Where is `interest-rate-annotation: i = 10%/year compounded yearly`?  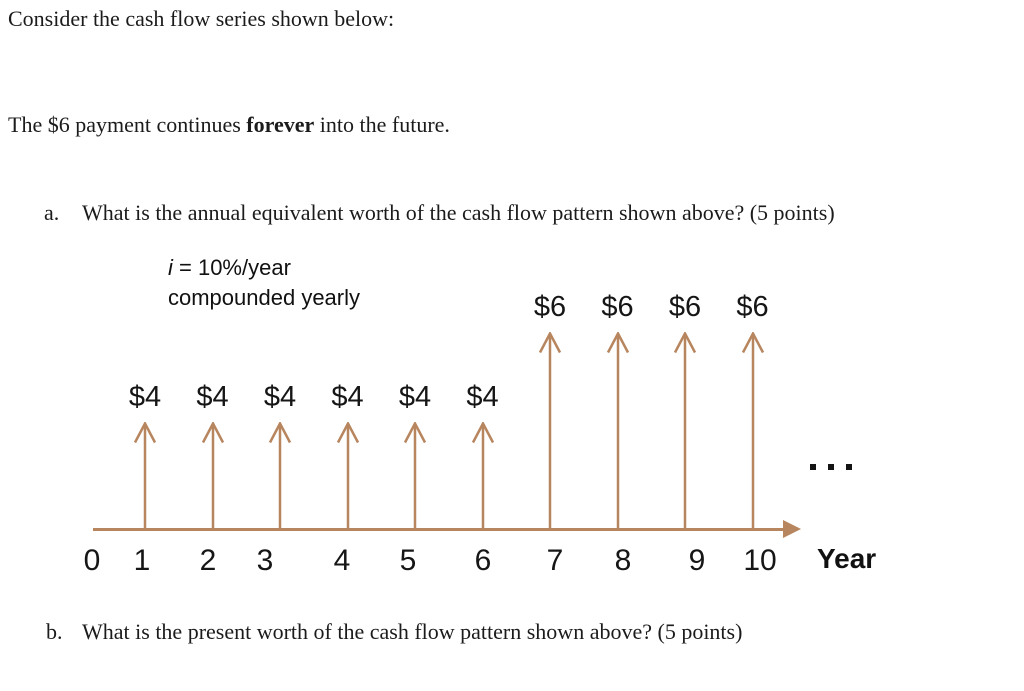 interest-rate-annotation: i = 10%/year compounded yearly is located at coordinates (264, 283).